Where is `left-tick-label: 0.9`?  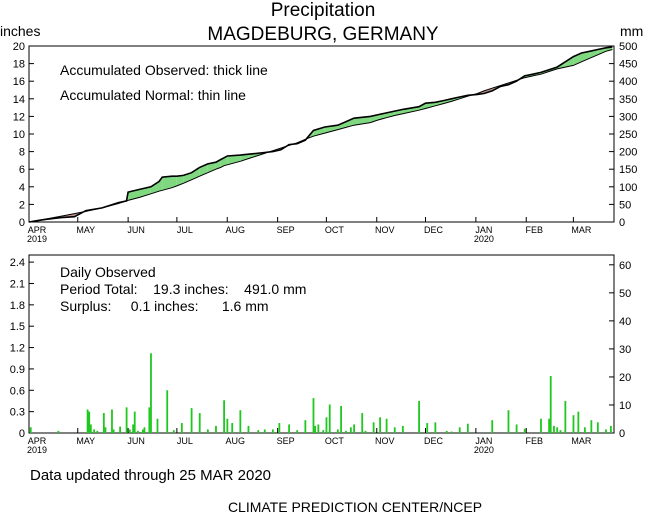
left-tick-label: 0.9 is located at coordinates (17, 370).